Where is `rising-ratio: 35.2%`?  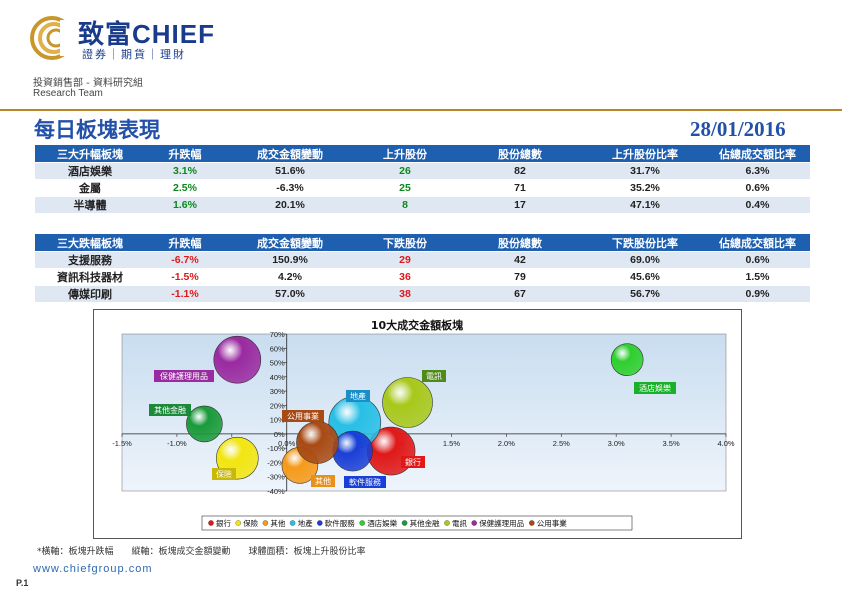
rising-ratio: 35.2% is located at coordinates (645, 188).